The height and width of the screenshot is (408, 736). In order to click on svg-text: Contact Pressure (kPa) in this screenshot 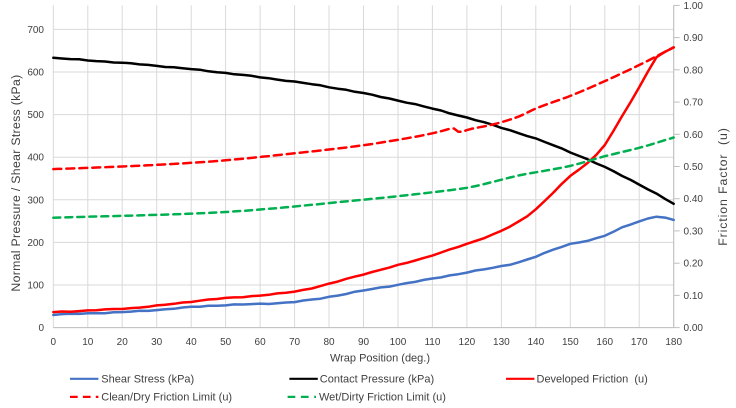, I will do `click(377, 380)`.